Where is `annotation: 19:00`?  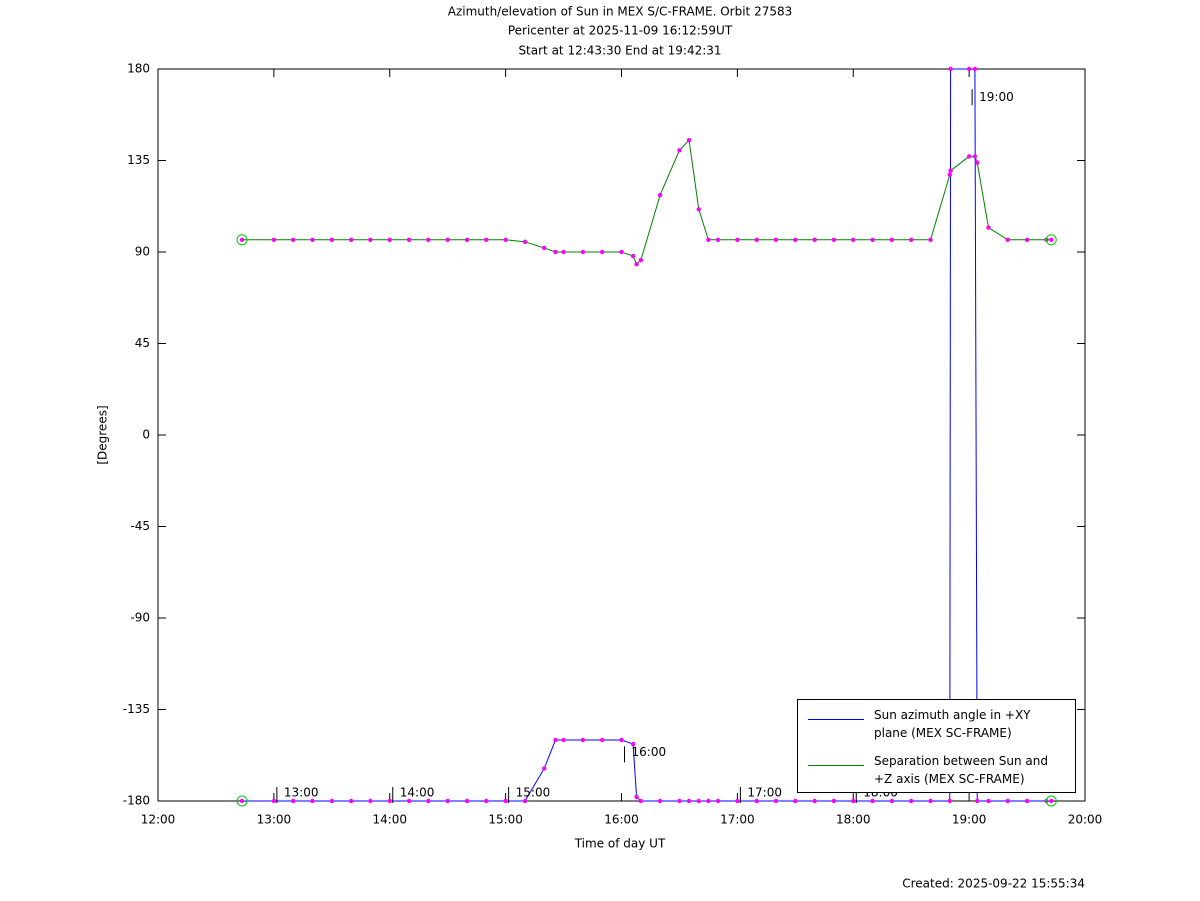
annotation: 19:00 is located at coordinates (996, 97).